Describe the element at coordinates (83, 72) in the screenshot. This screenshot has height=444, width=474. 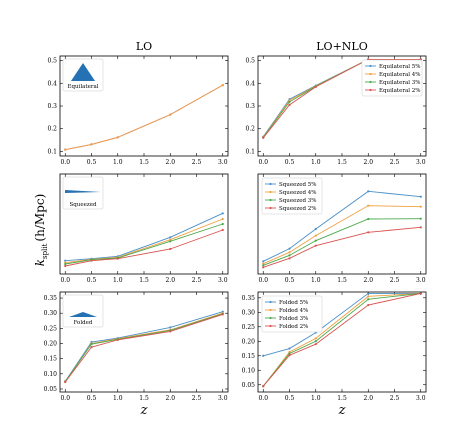
I see `equilateral-triangle-icon` at that location.